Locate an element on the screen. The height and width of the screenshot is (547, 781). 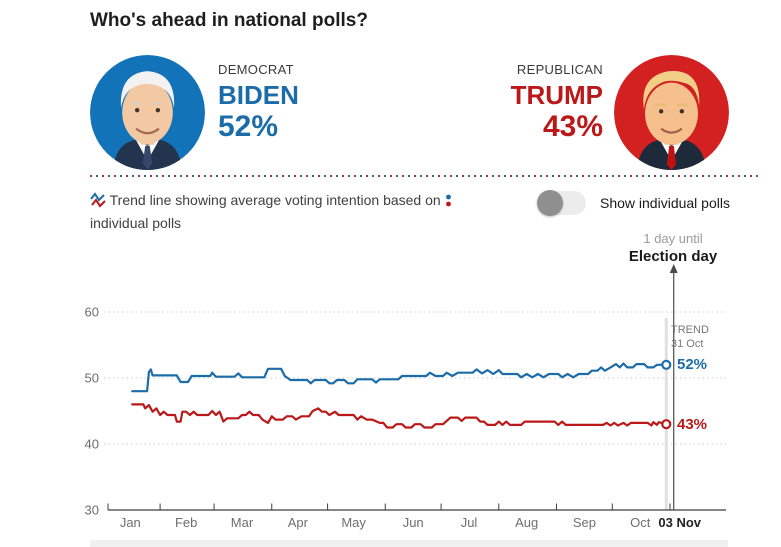
republican-party-label: REPUBLICAN is located at coordinates (559, 69).